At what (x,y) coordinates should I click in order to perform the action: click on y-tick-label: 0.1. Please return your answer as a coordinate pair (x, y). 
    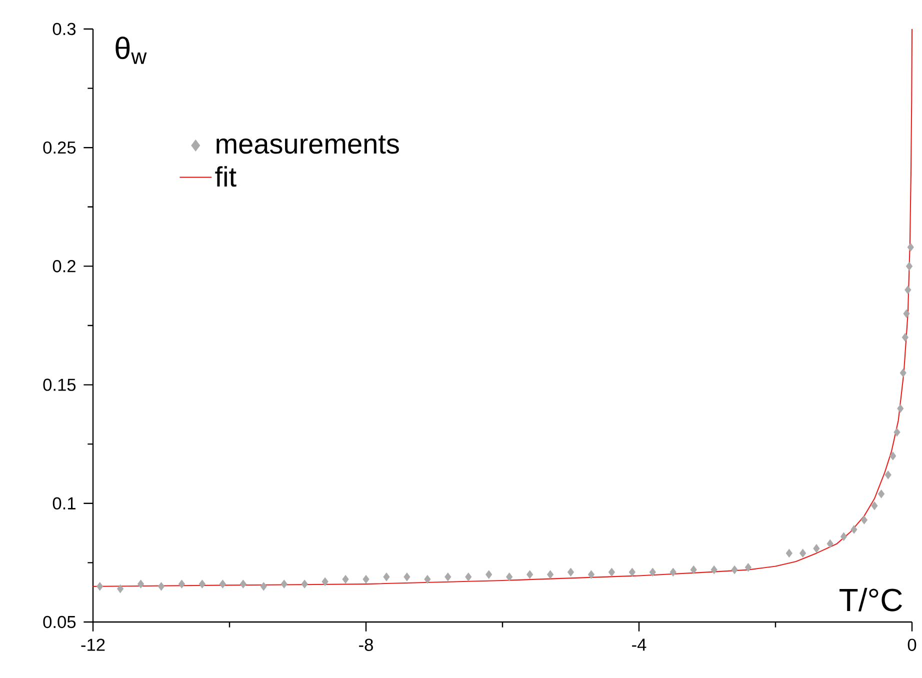
    Looking at the image, I should click on (64, 503).